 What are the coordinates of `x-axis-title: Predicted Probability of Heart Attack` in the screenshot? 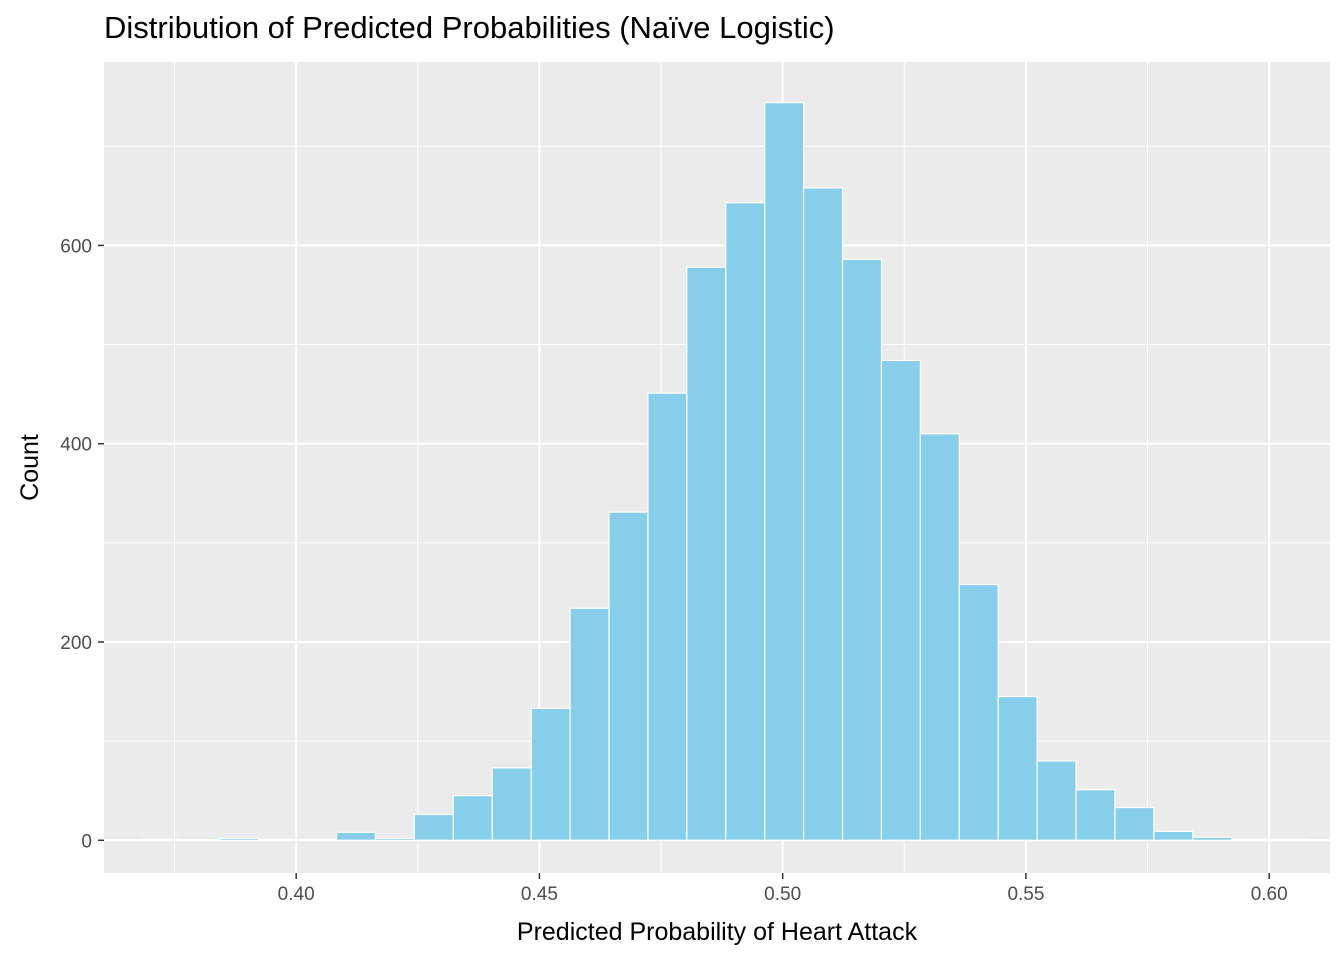 It's located at (717, 932).